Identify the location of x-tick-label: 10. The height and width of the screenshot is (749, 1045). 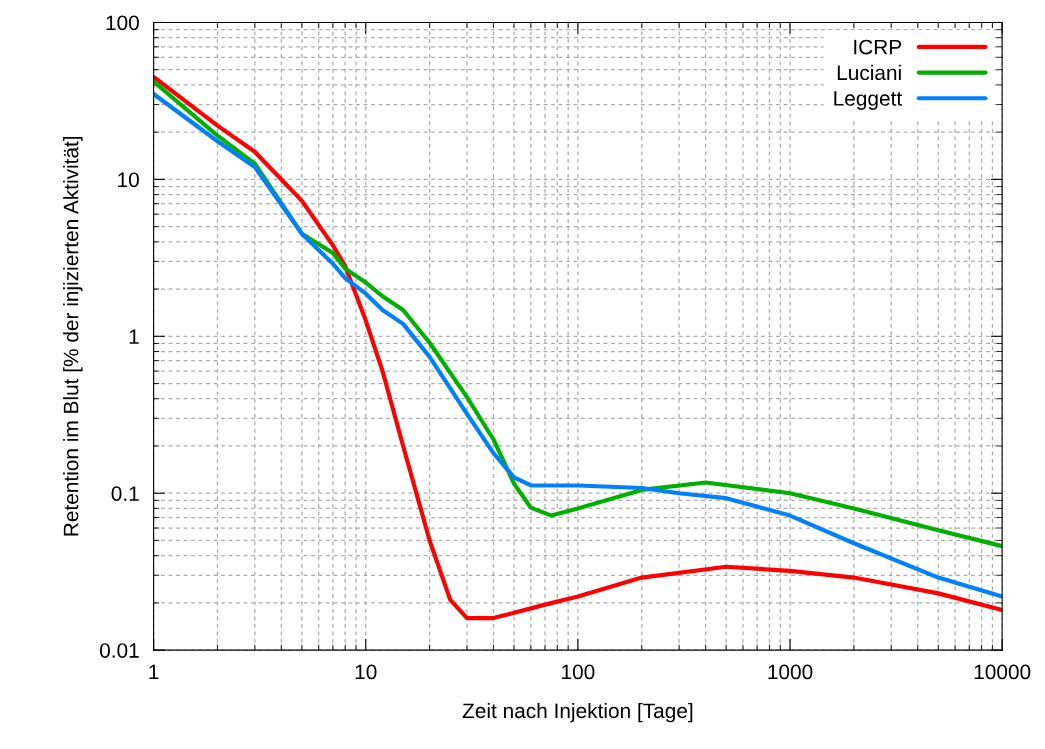
(366, 672).